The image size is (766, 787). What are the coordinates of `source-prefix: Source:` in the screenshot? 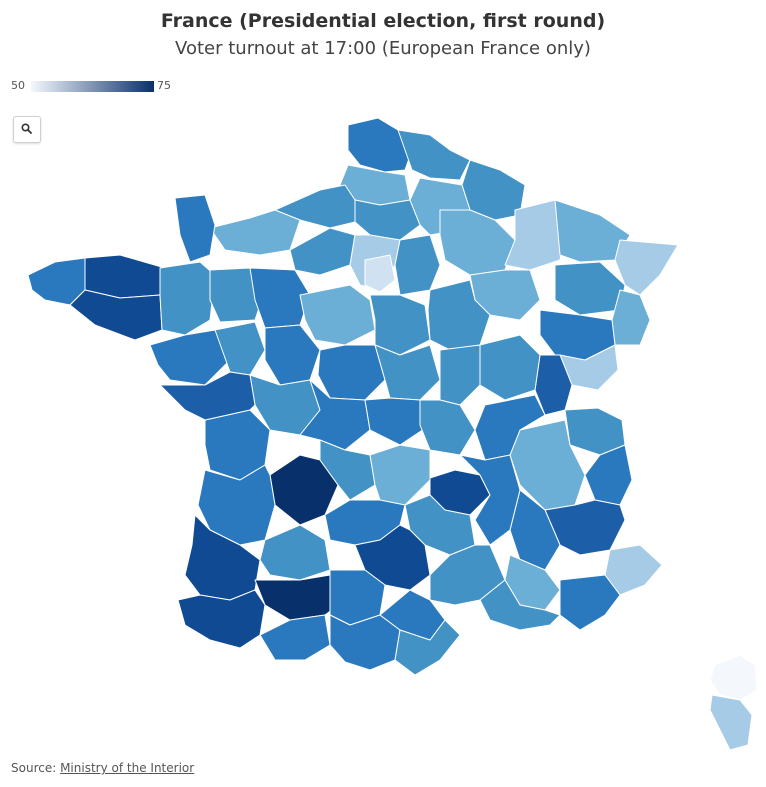 It's located at (36, 768).